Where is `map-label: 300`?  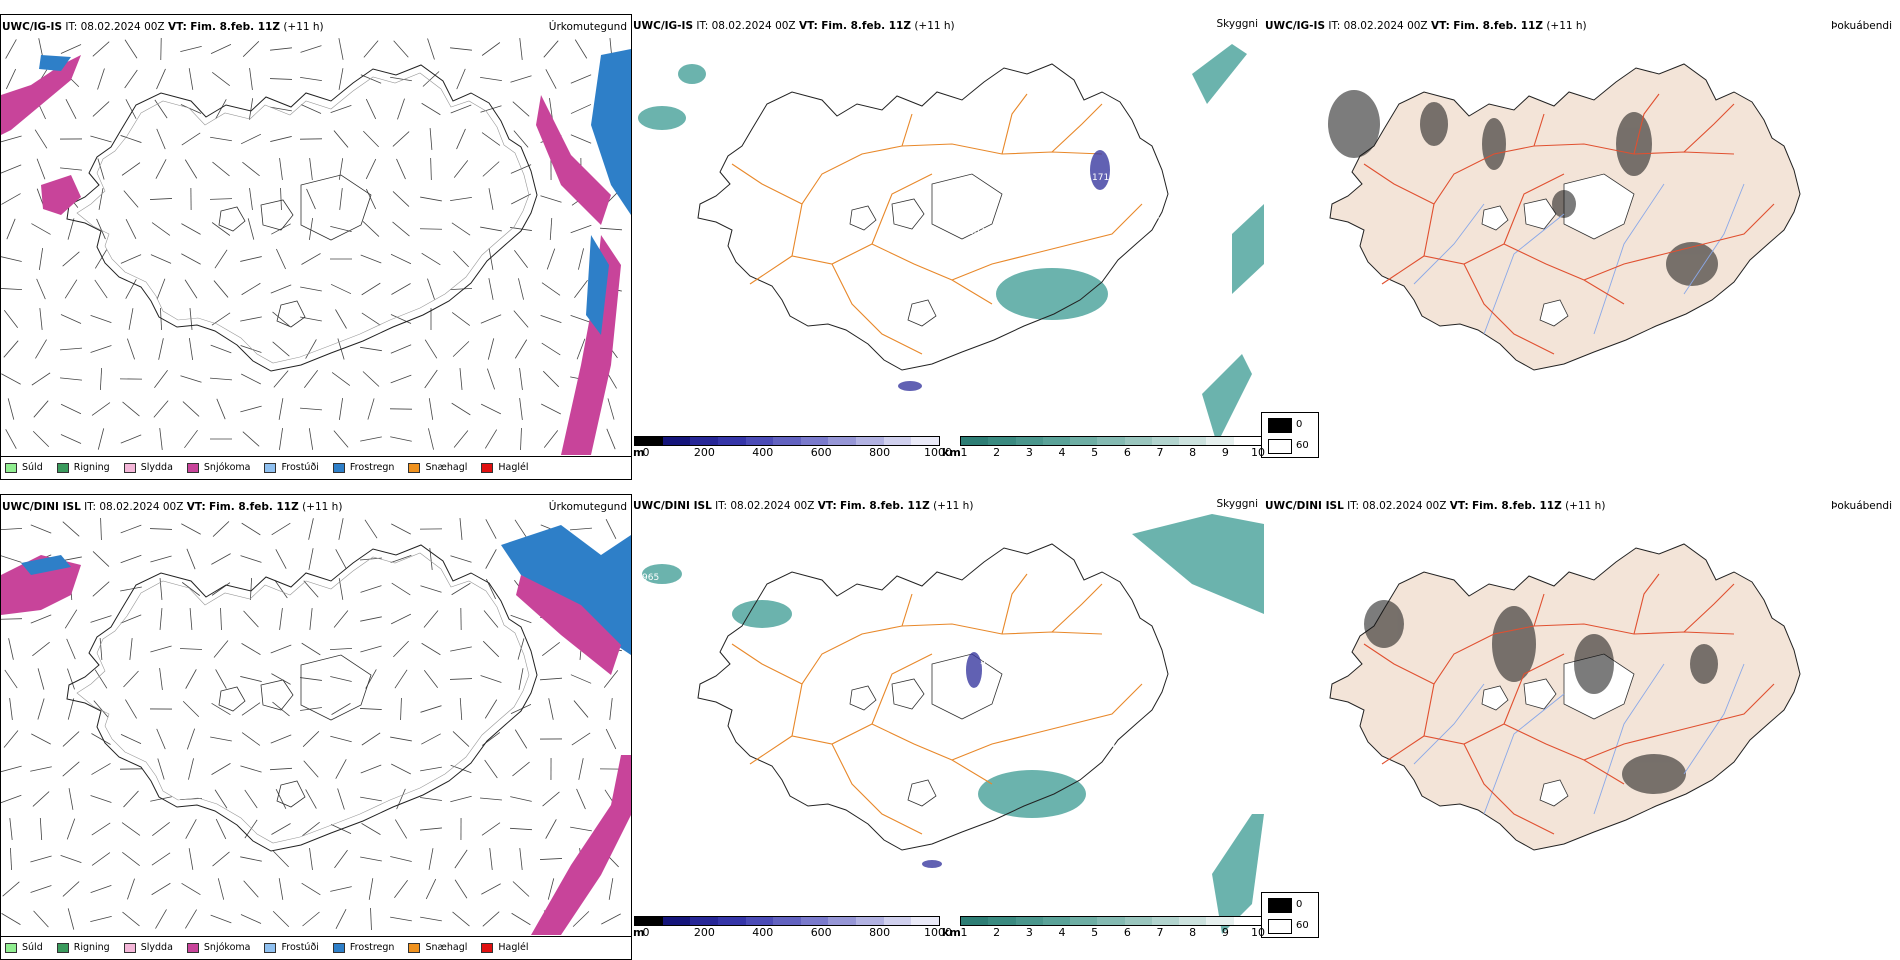
map-label: 300 is located at coordinates (970, 730).